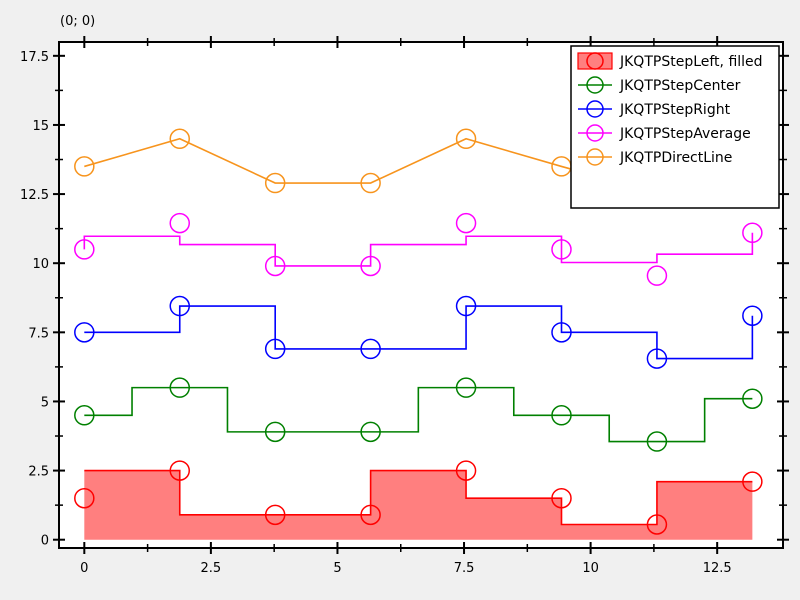 The height and width of the screenshot is (600, 800). I want to click on y-tick-label-7: 17.5, so click(34, 57).